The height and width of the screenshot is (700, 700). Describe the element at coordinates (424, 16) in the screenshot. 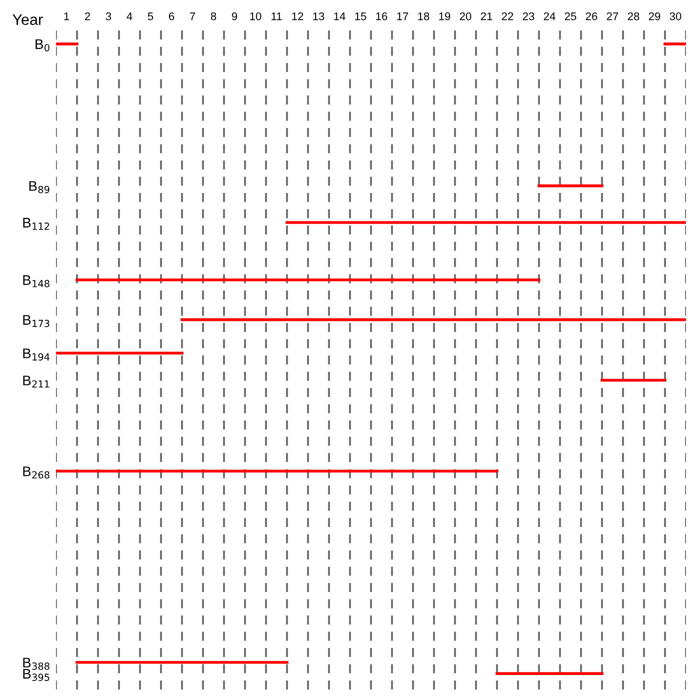

I see `x-tick-label: 18` at that location.